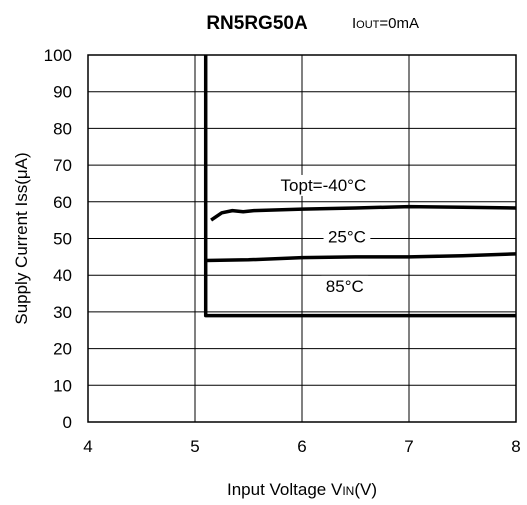  I want to click on y-tick-label: 80, so click(62, 128).